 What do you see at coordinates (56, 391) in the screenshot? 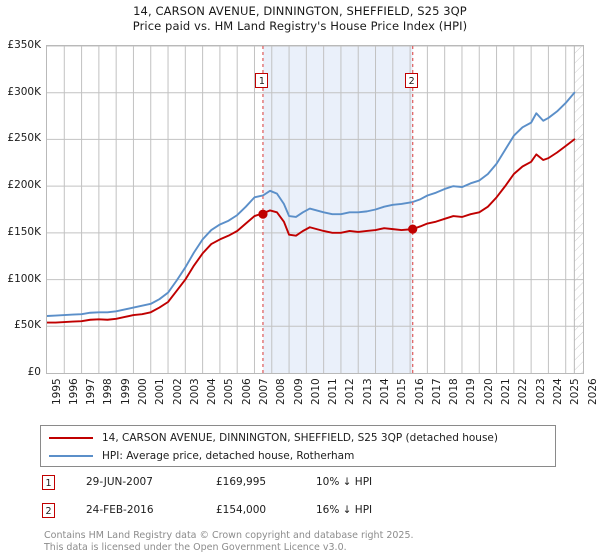
I see `x-tick-label: 1995` at bounding box center [56, 391].